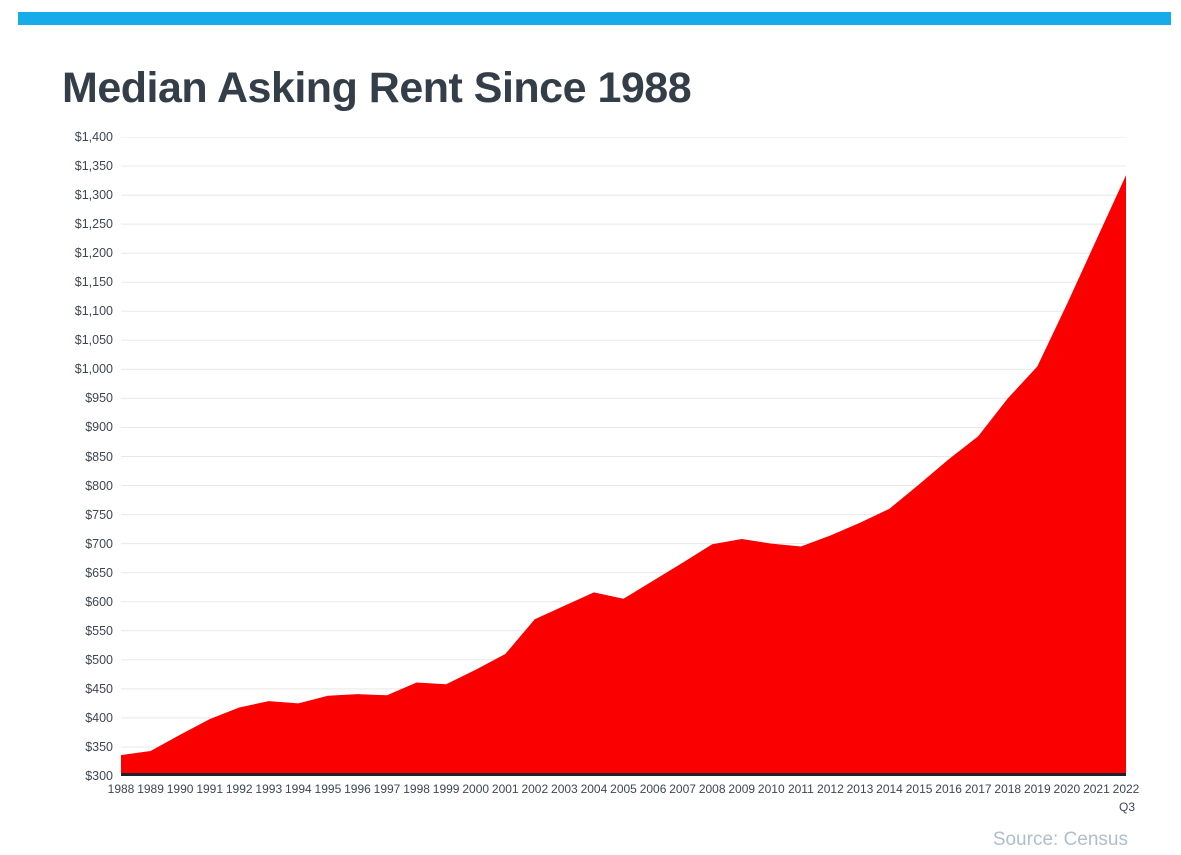 Image resolution: width=1181 pixels, height=855 pixels. What do you see at coordinates (99, 456) in the screenshot?
I see `y-tick-label: $850` at bounding box center [99, 456].